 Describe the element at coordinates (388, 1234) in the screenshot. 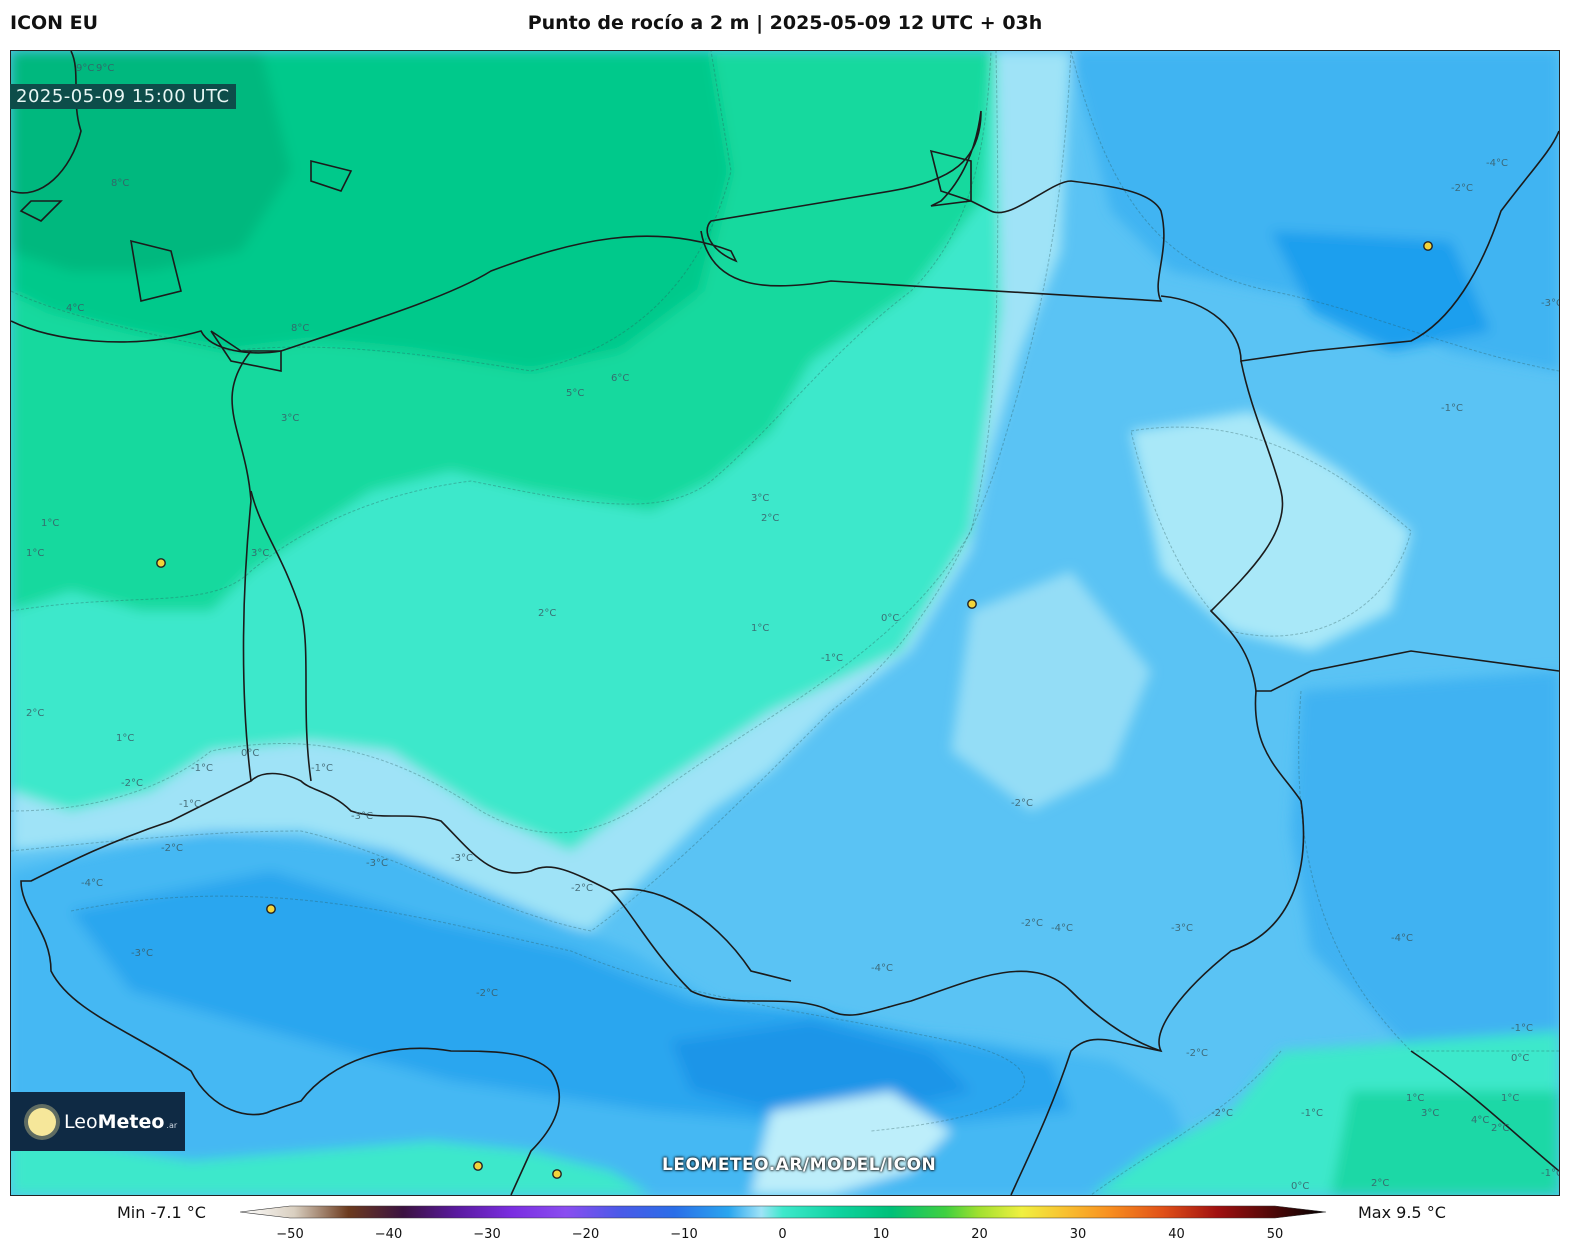

I see `colorbar-tick-label: −40` at that location.